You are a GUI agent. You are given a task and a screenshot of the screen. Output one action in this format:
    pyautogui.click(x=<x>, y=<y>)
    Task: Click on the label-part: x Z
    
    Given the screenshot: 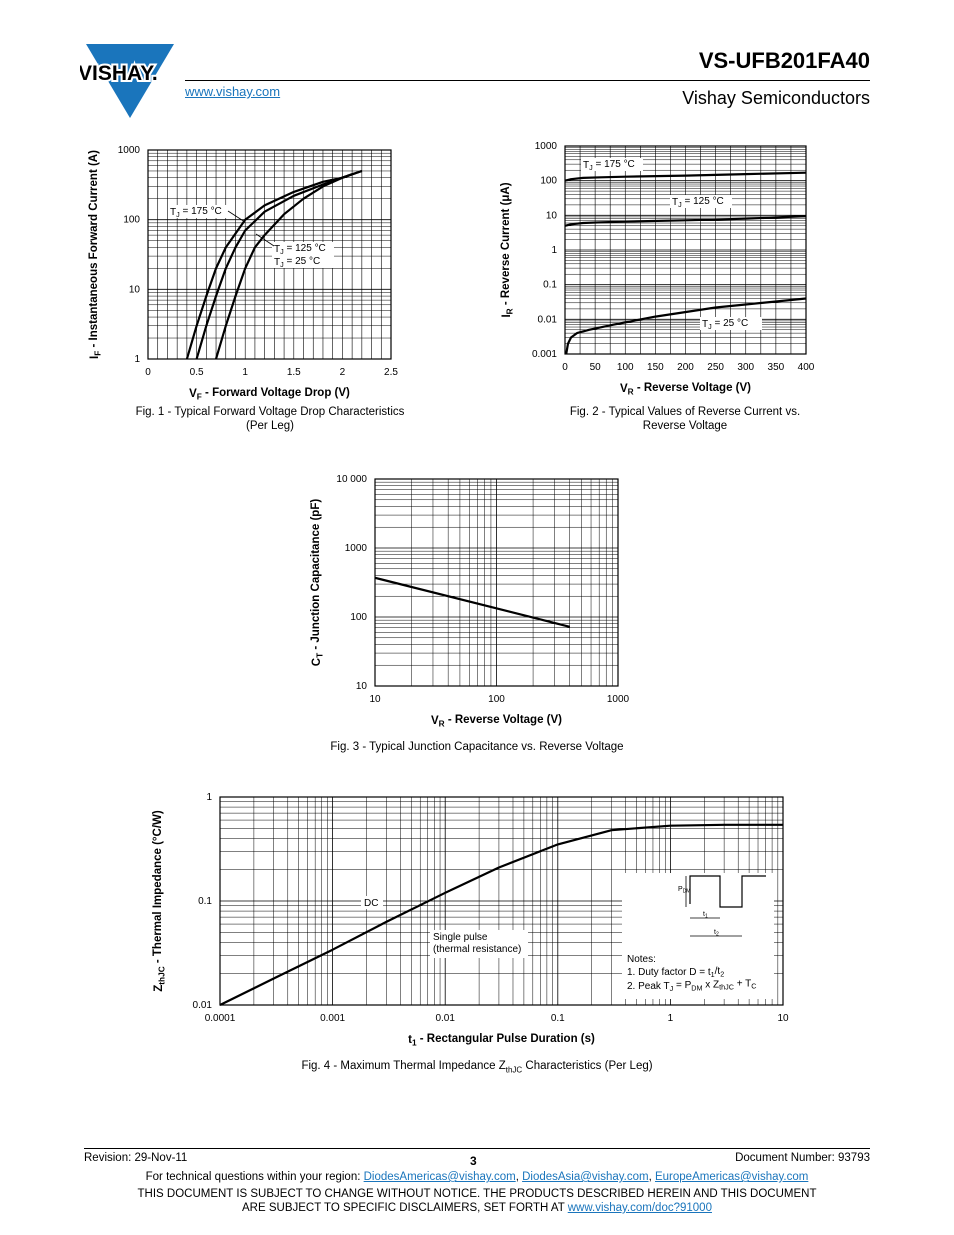 What is the action you would take?
    pyautogui.click(x=710, y=984)
    